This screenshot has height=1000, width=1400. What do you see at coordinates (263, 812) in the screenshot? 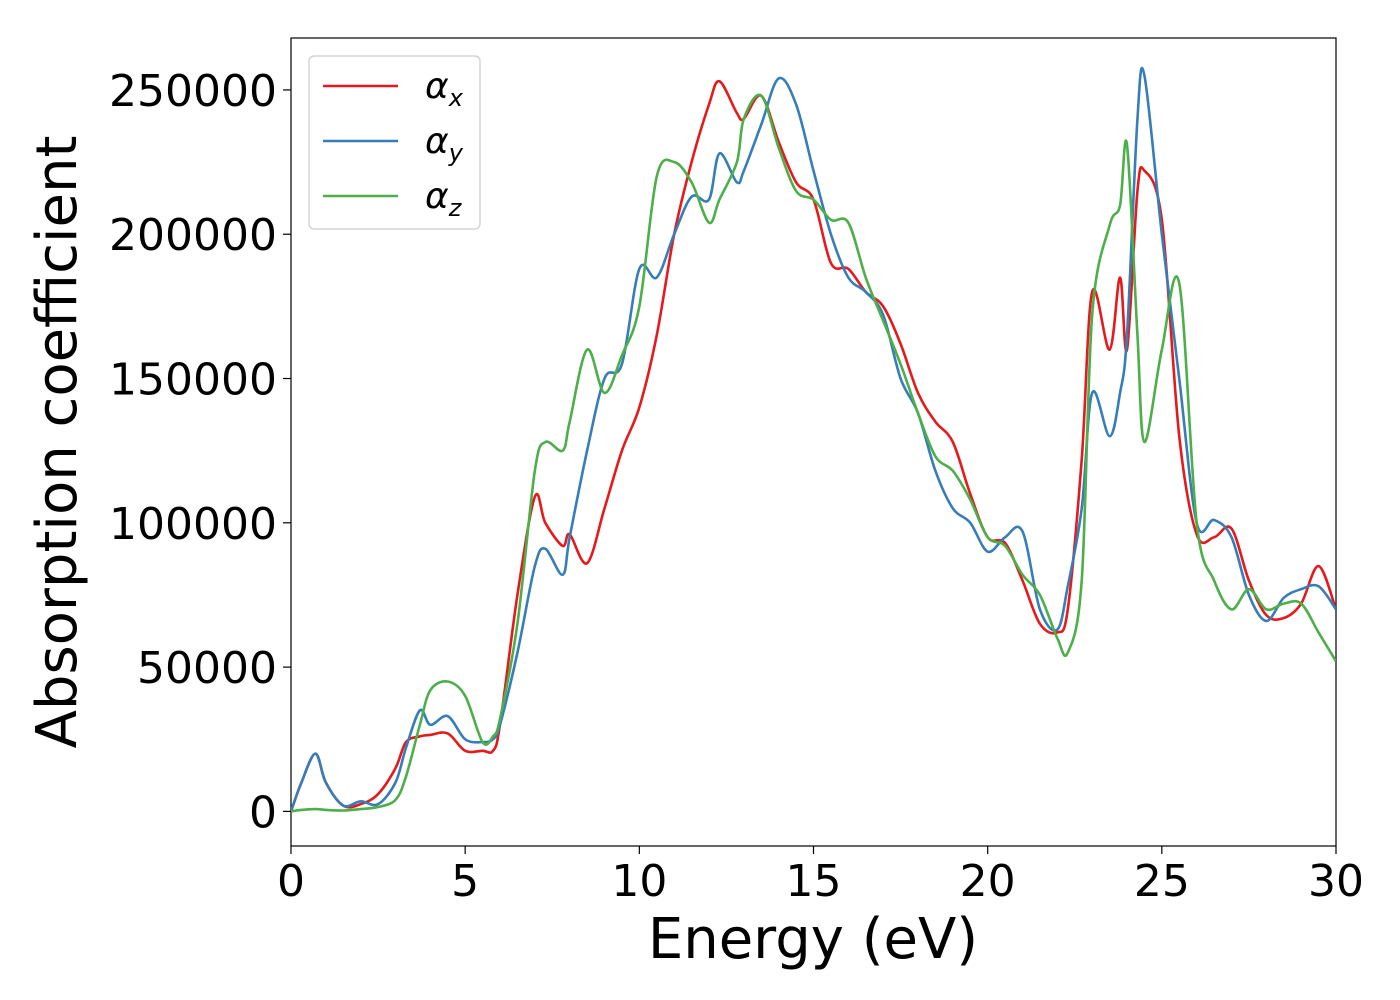
I see `y-tick-label: 0` at bounding box center [263, 812].